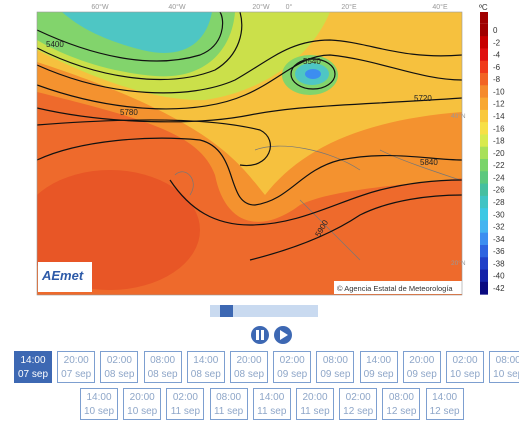  Describe the element at coordinates (226, 311) in the screenshot. I see `slider-thumb` at that location.